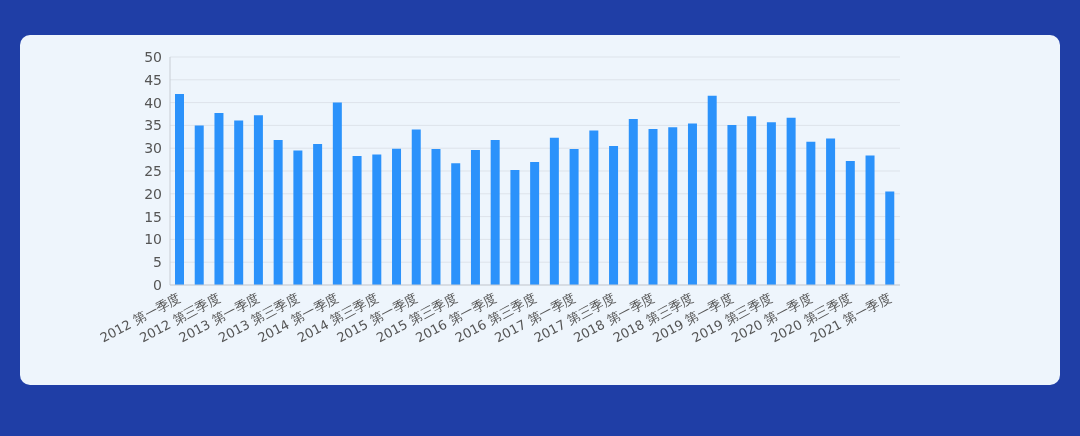  I want to click on y-tick-label: 15, so click(153, 216).